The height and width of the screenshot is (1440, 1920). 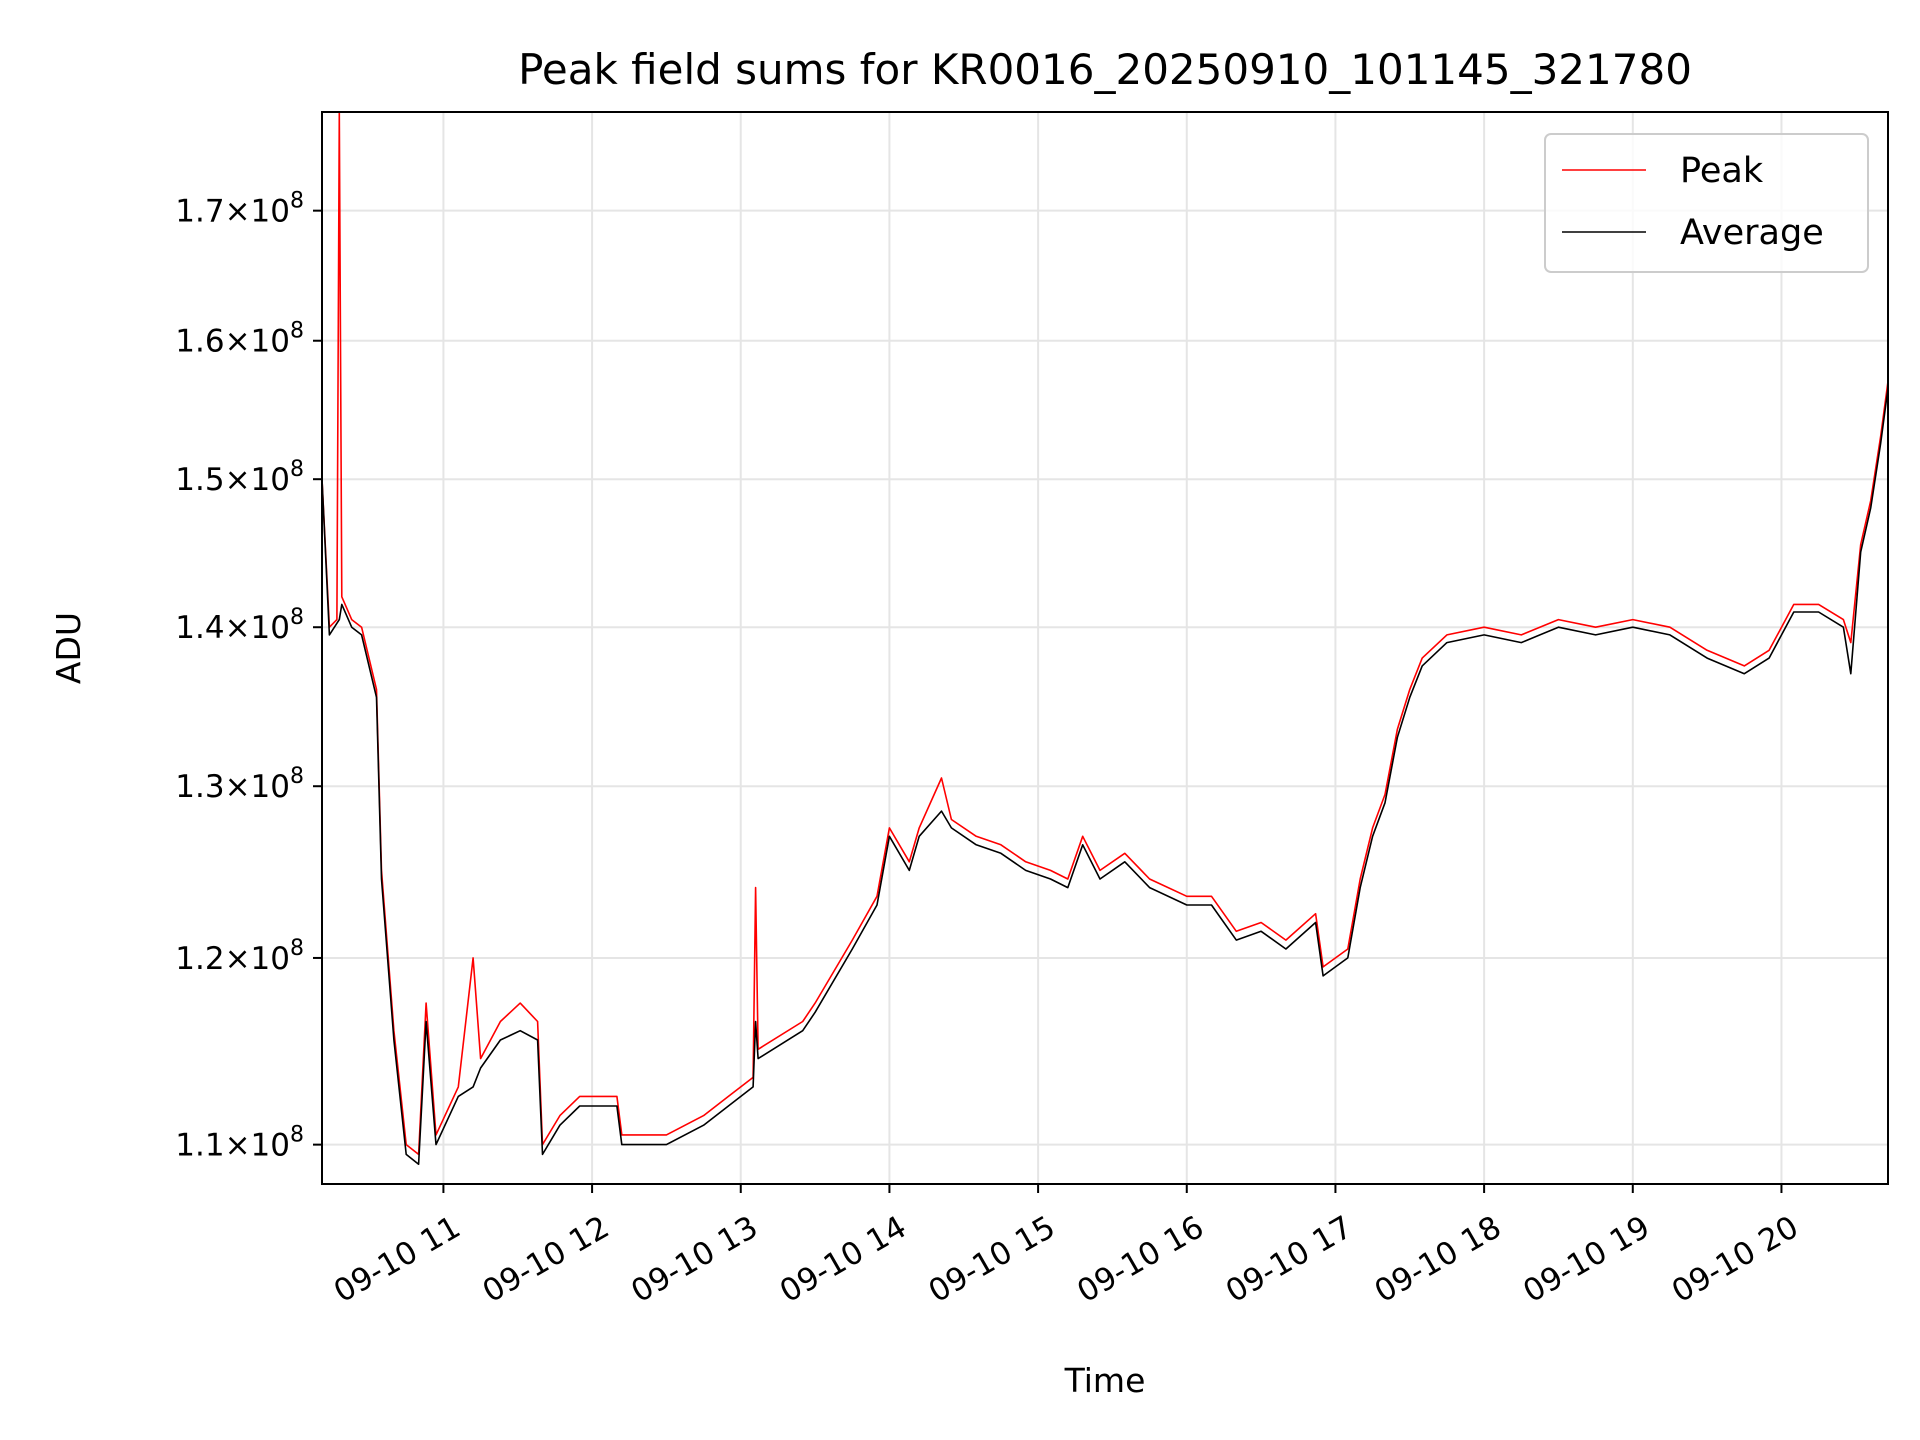 What do you see at coordinates (239, 1143) in the screenshot?
I see `y-tick-label: 1.1×108` at bounding box center [239, 1143].